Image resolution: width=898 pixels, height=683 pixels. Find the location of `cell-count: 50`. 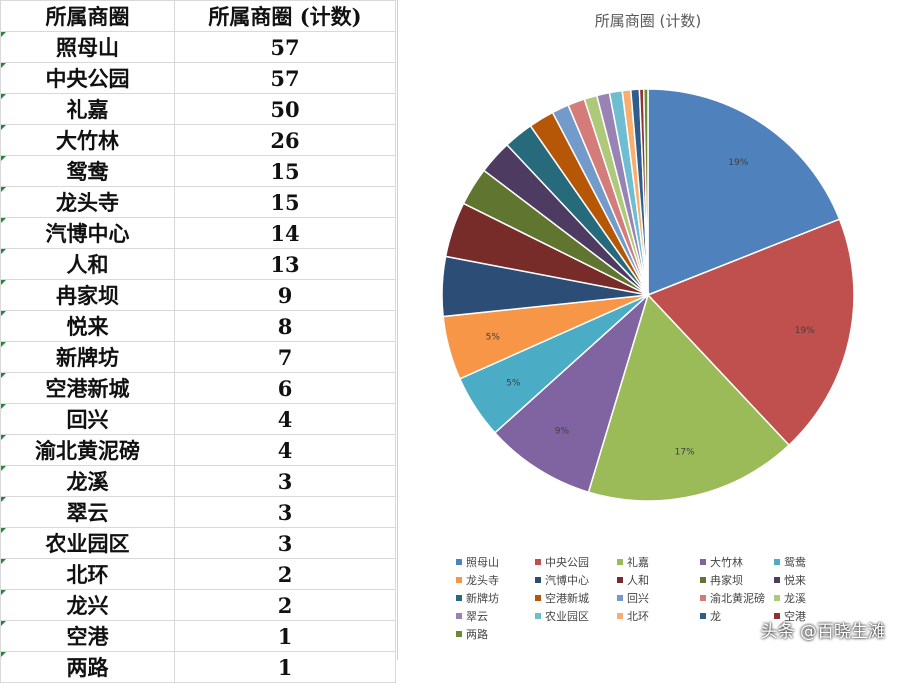

cell-count: 50 is located at coordinates (285, 109).